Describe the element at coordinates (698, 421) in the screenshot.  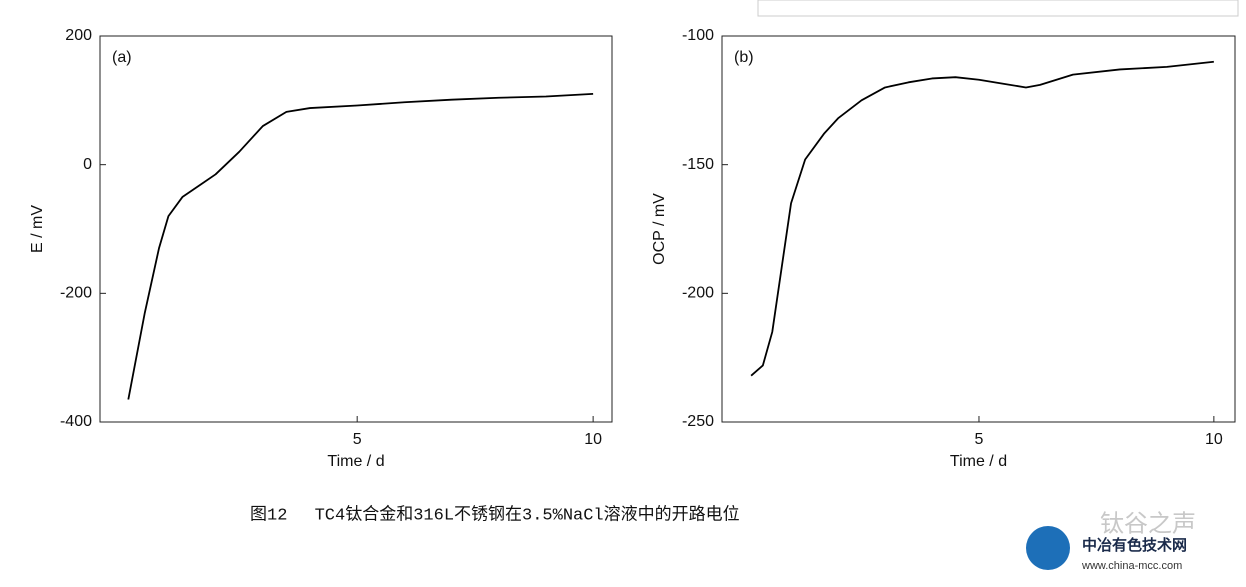
I see `y-tick-label: -250` at that location.